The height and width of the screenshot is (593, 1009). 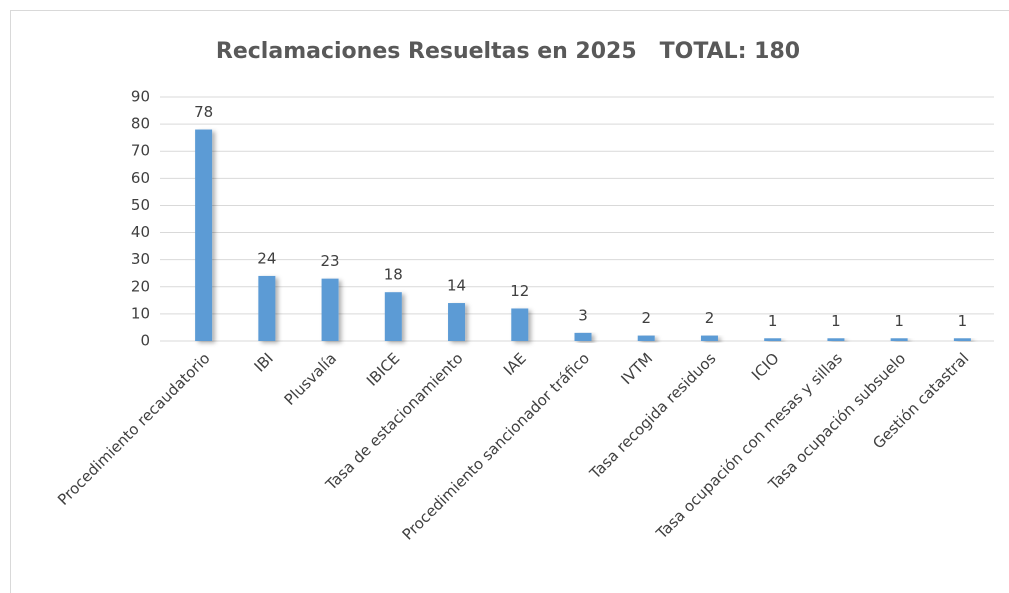 I want to click on data-label: 14, so click(x=456, y=286).